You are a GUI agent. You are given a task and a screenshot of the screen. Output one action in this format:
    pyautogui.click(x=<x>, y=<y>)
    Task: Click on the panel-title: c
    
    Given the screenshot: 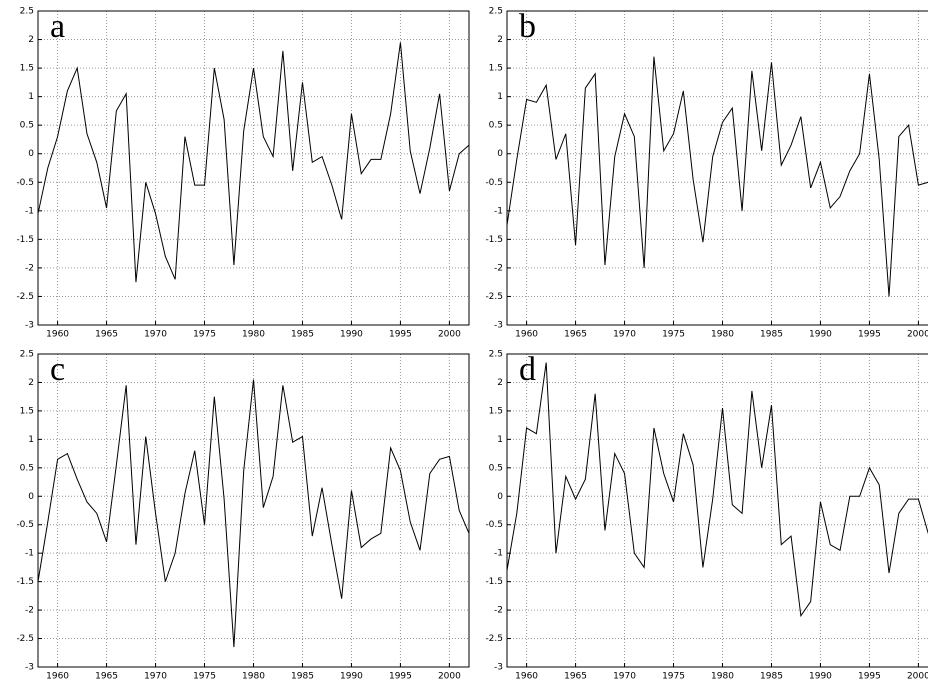 What is the action you would take?
    pyautogui.click(x=57, y=369)
    